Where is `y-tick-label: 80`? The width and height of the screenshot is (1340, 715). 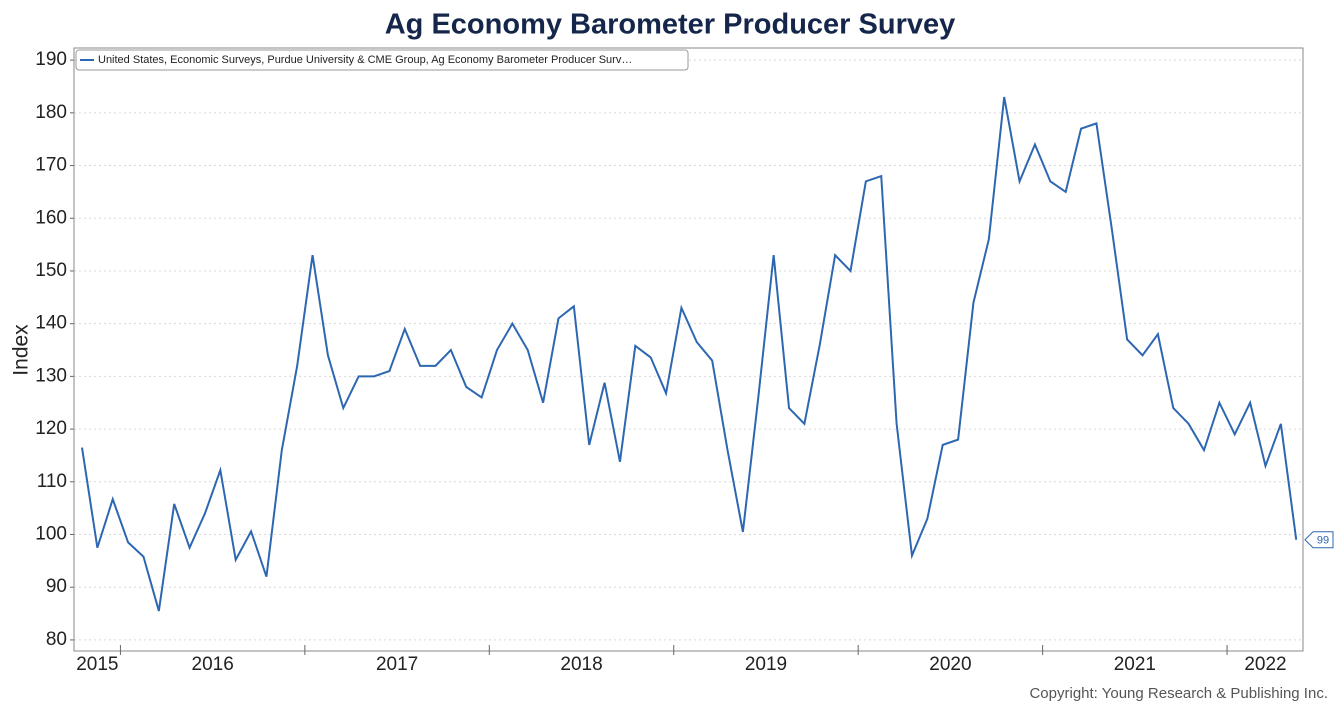 y-tick-label: 80 is located at coordinates (56, 639).